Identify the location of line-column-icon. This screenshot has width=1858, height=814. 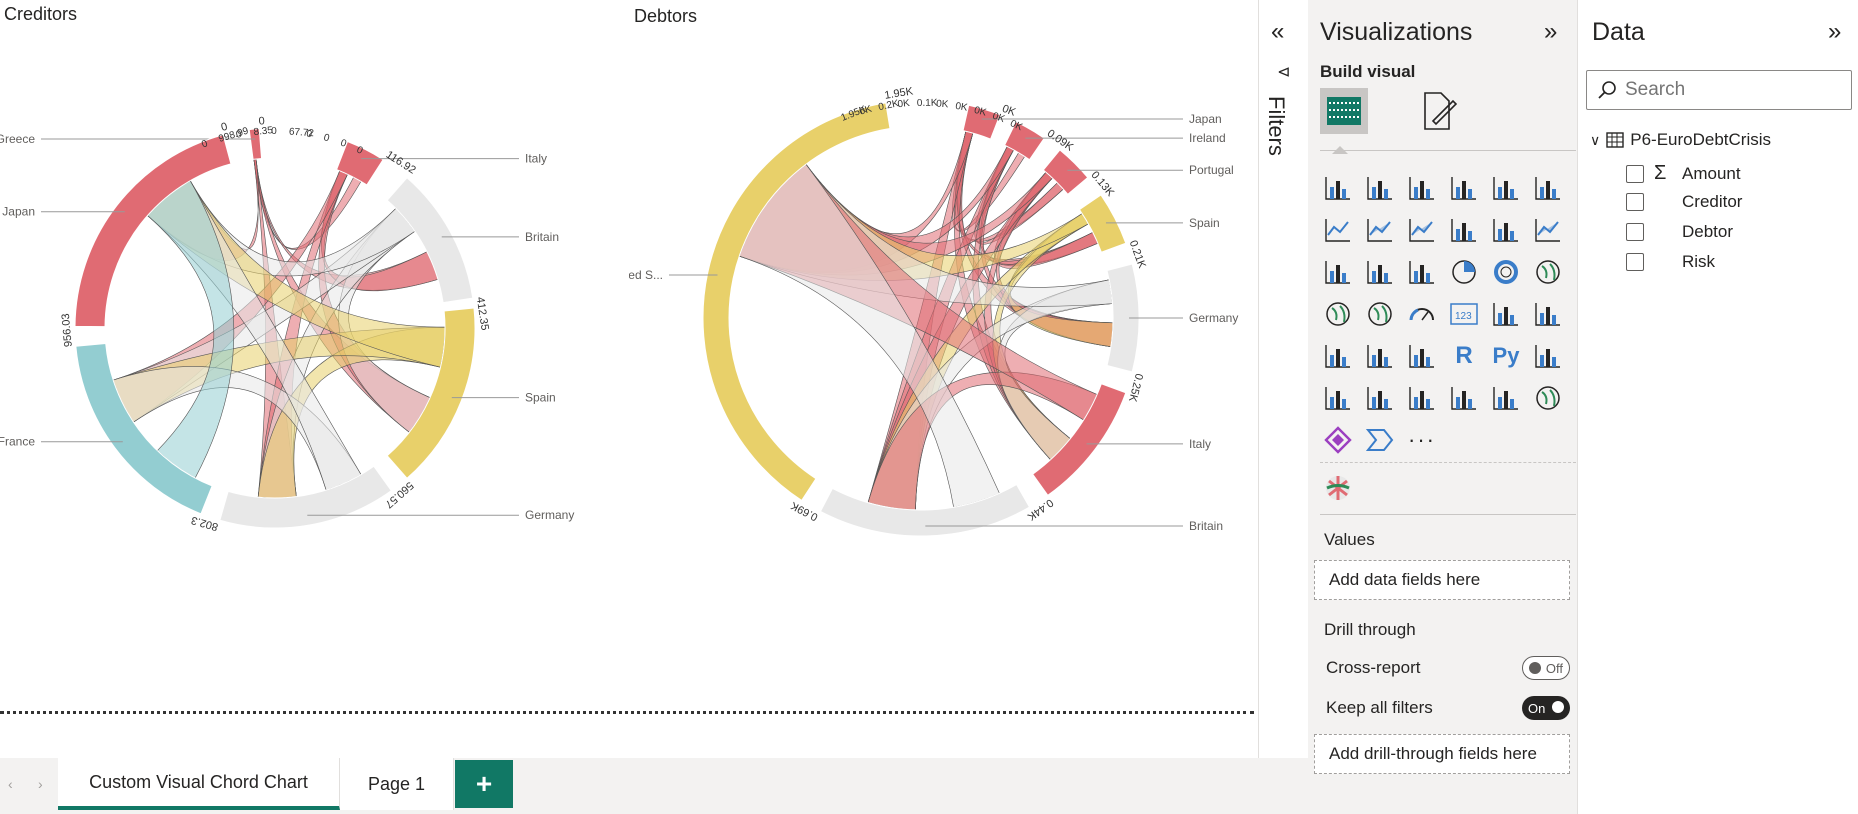
(1464, 230).